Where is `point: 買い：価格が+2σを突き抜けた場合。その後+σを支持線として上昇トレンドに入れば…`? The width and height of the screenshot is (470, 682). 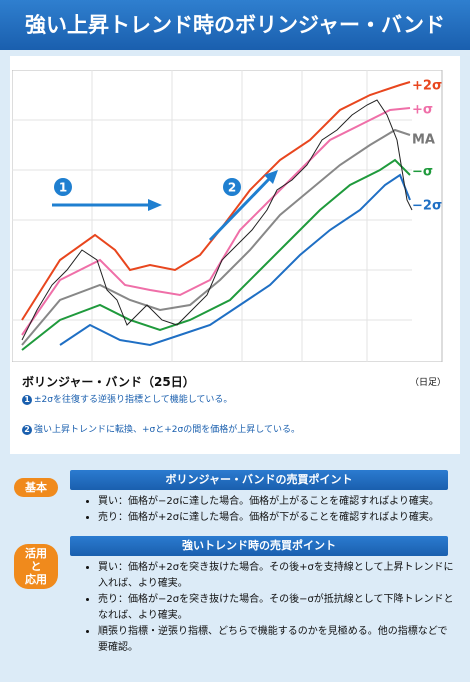
point: 買い：価格が+2σを突き抜けた場合。その後+σを支持線として上昇トレンドに入れば… is located at coordinates (277, 576).